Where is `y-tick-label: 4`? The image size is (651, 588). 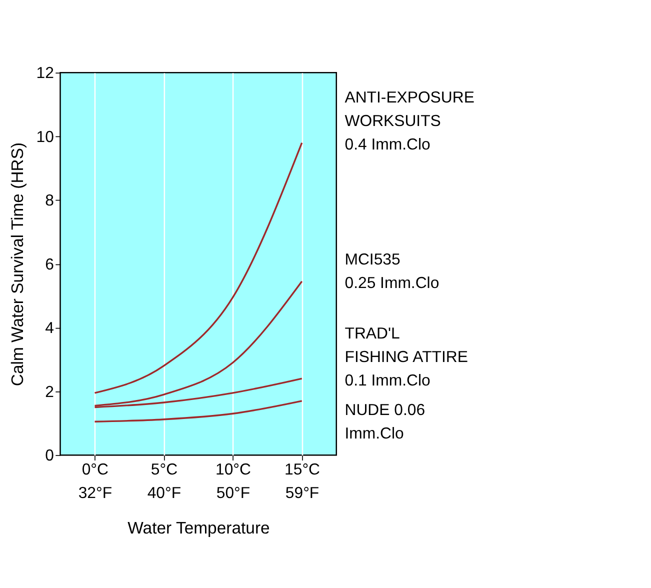 y-tick-label: 4 is located at coordinates (49, 329).